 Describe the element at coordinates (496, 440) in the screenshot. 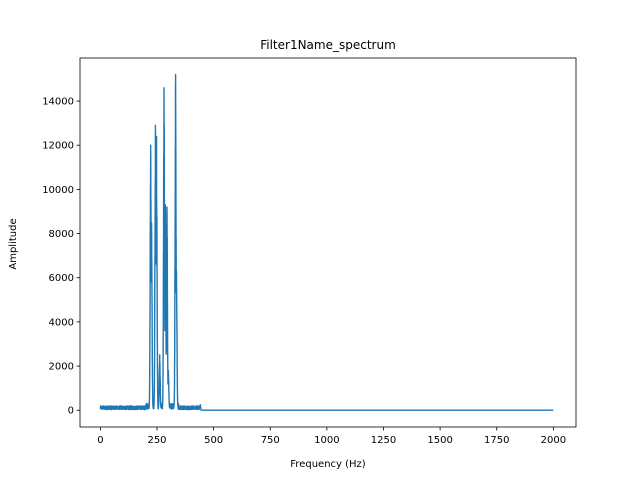

I see `x-tick-label: 1750` at that location.